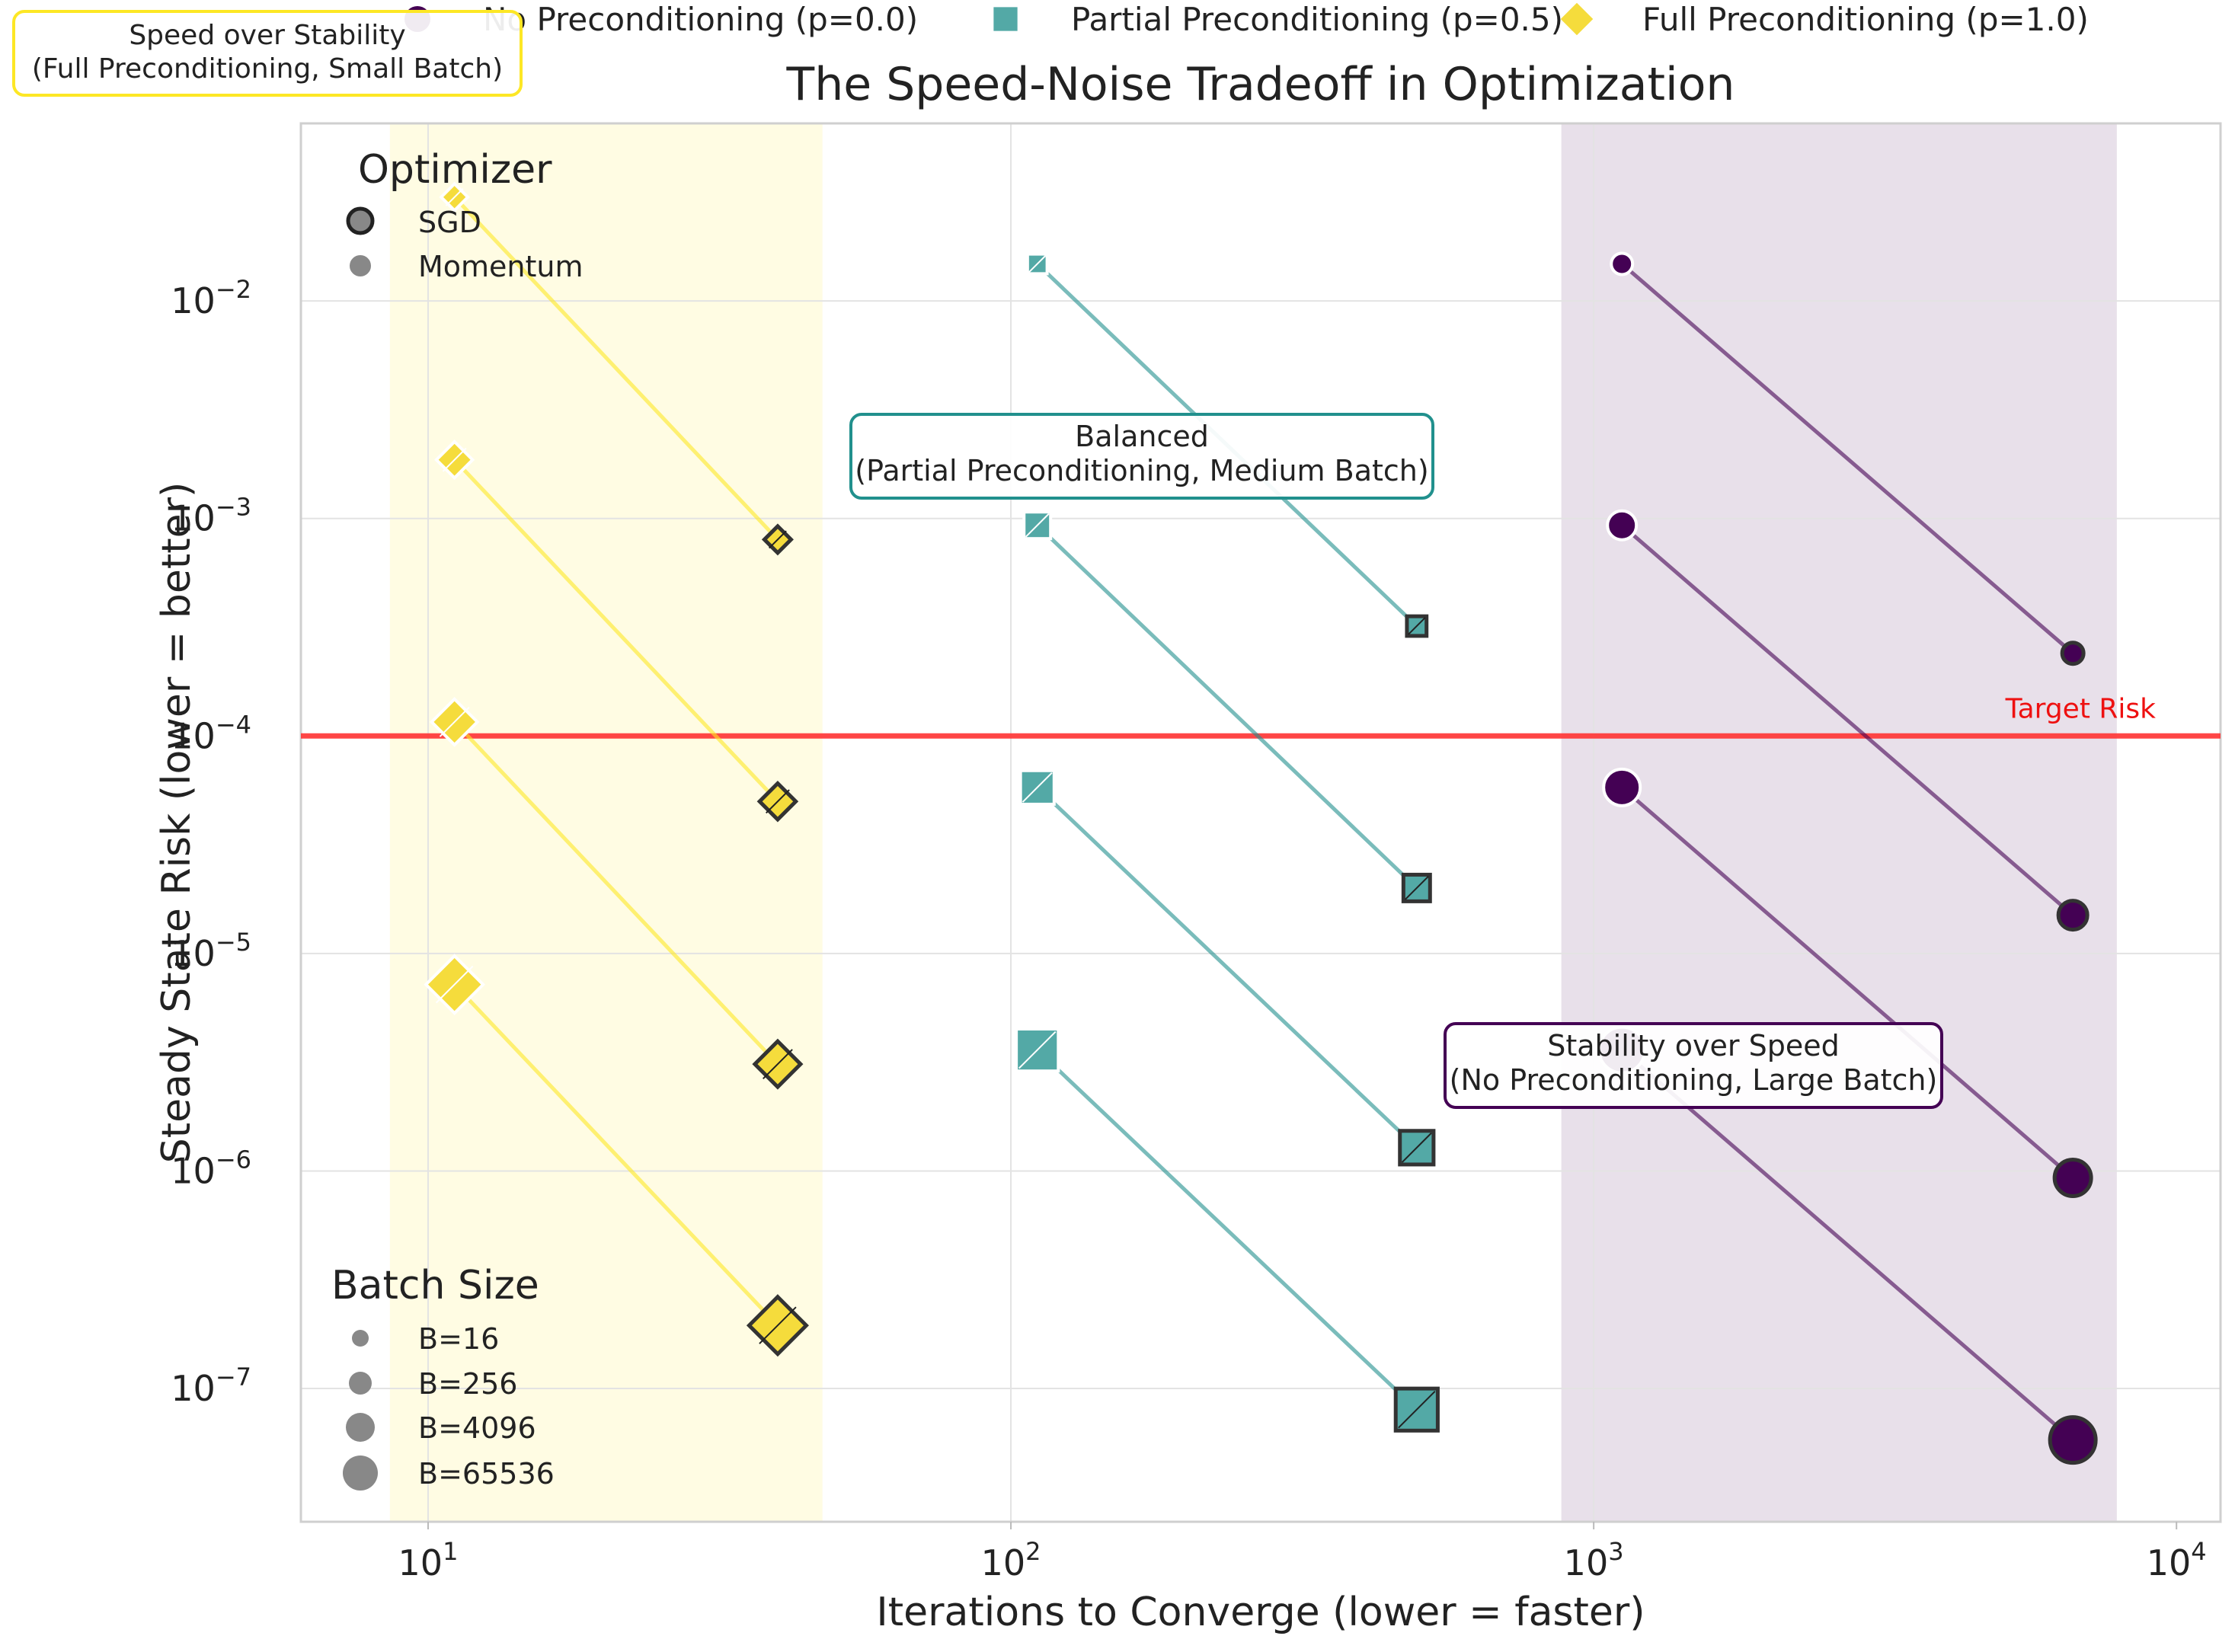 Image resolution: width=2235 pixels, height=1652 pixels. What do you see at coordinates (428, 1560) in the screenshot?
I see `x-tick-label: 101` at bounding box center [428, 1560].